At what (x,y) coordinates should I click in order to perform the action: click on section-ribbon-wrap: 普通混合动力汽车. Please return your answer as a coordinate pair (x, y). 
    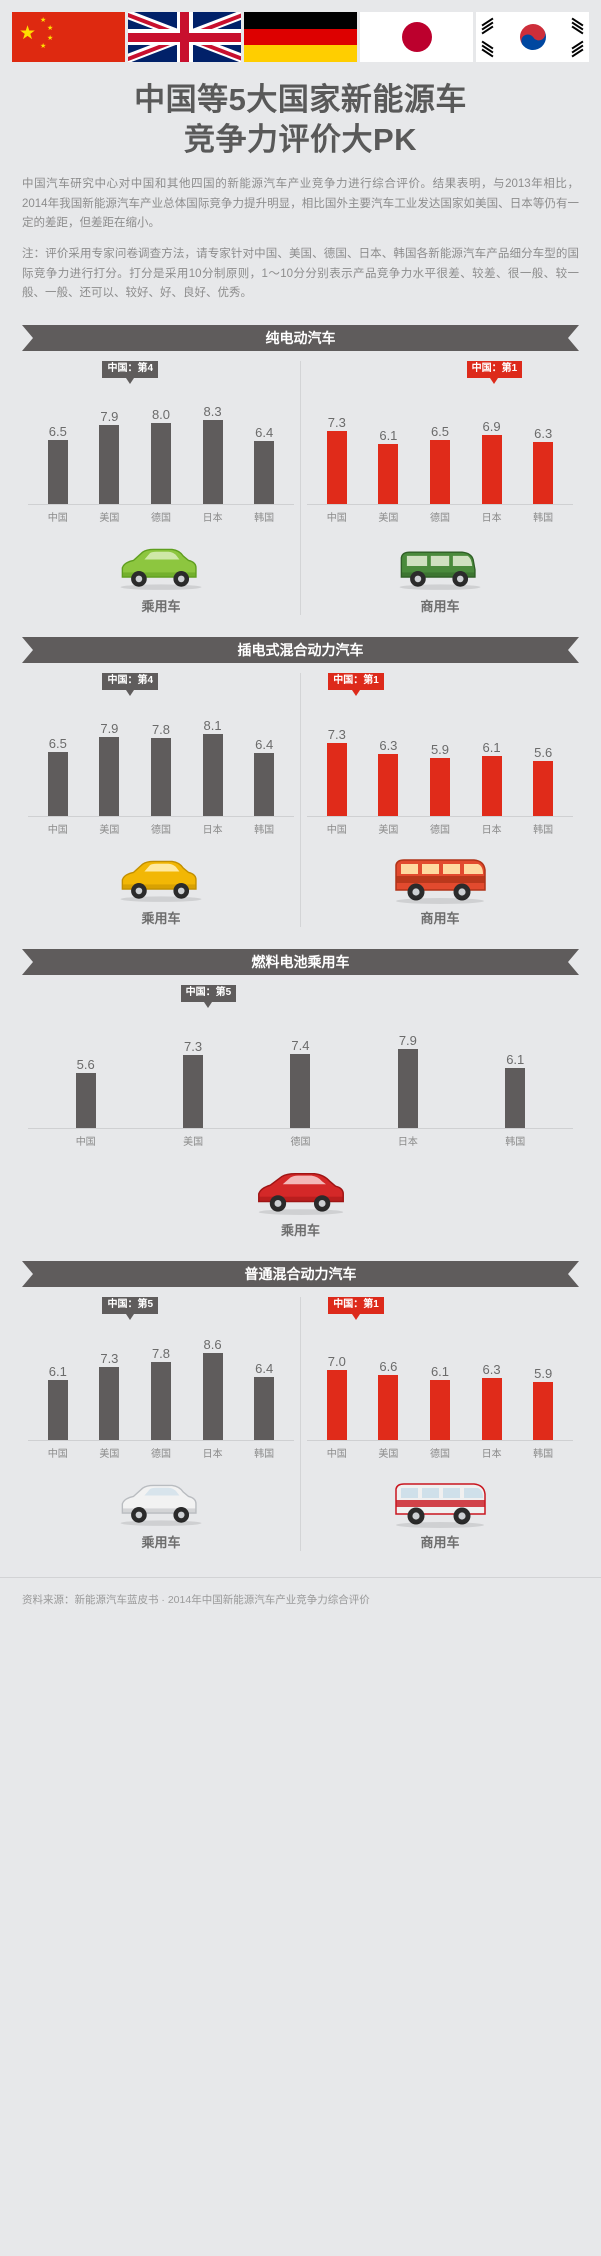
    Looking at the image, I should click on (300, 1274).